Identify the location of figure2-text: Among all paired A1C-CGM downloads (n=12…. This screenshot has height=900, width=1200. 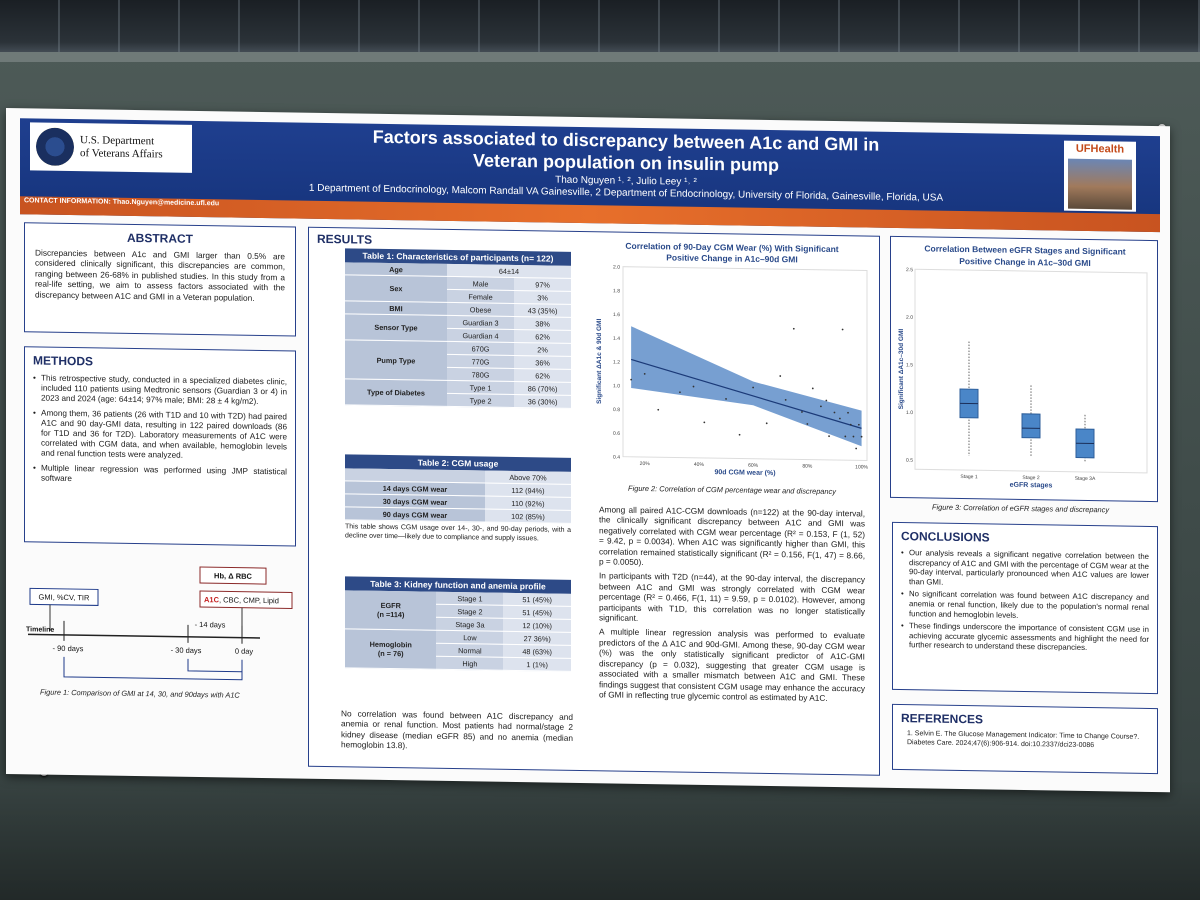
(732, 603).